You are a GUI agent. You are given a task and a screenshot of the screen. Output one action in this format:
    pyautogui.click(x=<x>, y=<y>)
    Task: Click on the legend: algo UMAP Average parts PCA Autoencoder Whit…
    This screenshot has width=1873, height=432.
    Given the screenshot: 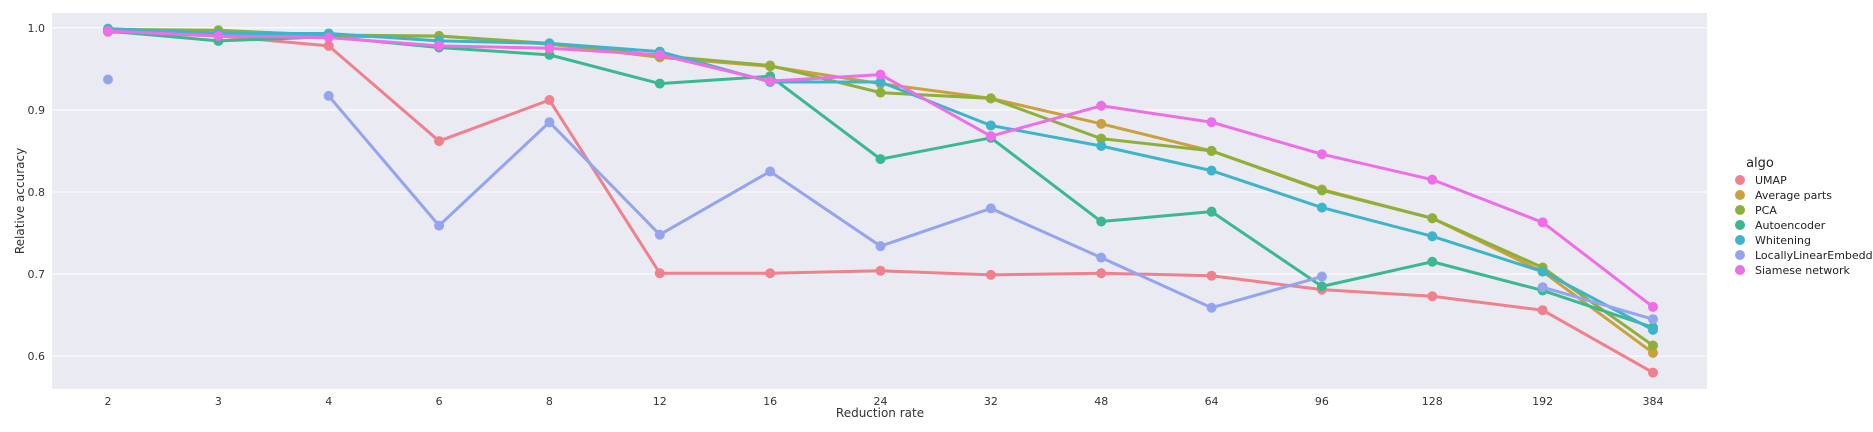 What is the action you would take?
    pyautogui.click(x=1804, y=216)
    